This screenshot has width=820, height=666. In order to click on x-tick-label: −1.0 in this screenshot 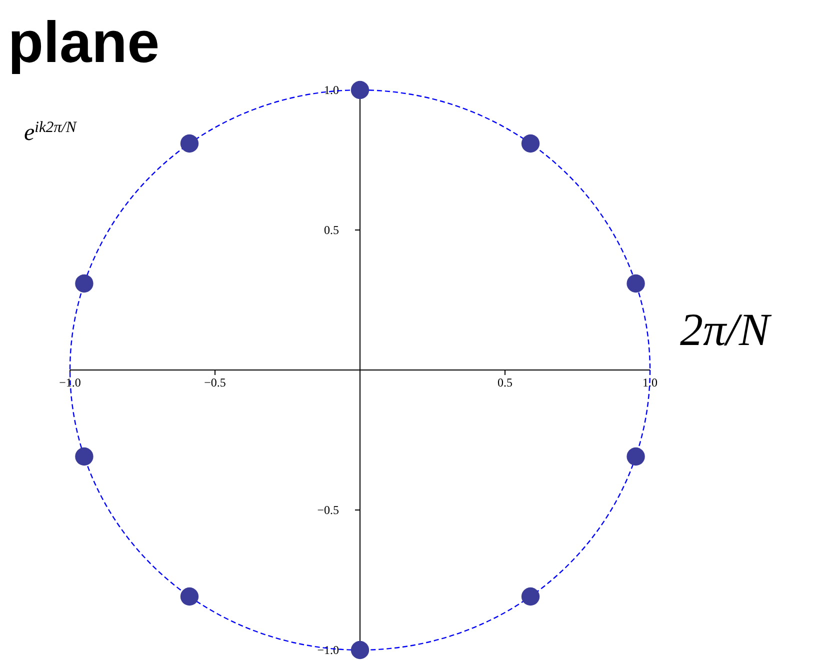, I will do `click(70, 383)`.